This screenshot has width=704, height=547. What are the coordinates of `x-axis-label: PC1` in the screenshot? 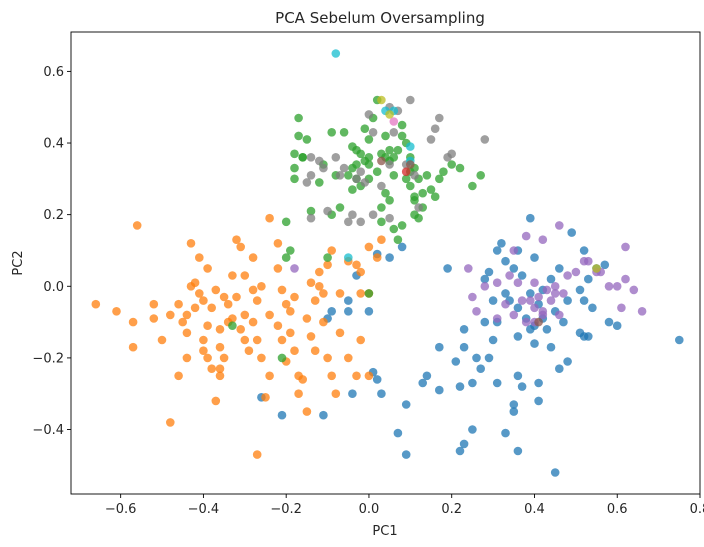 It's located at (384, 531).